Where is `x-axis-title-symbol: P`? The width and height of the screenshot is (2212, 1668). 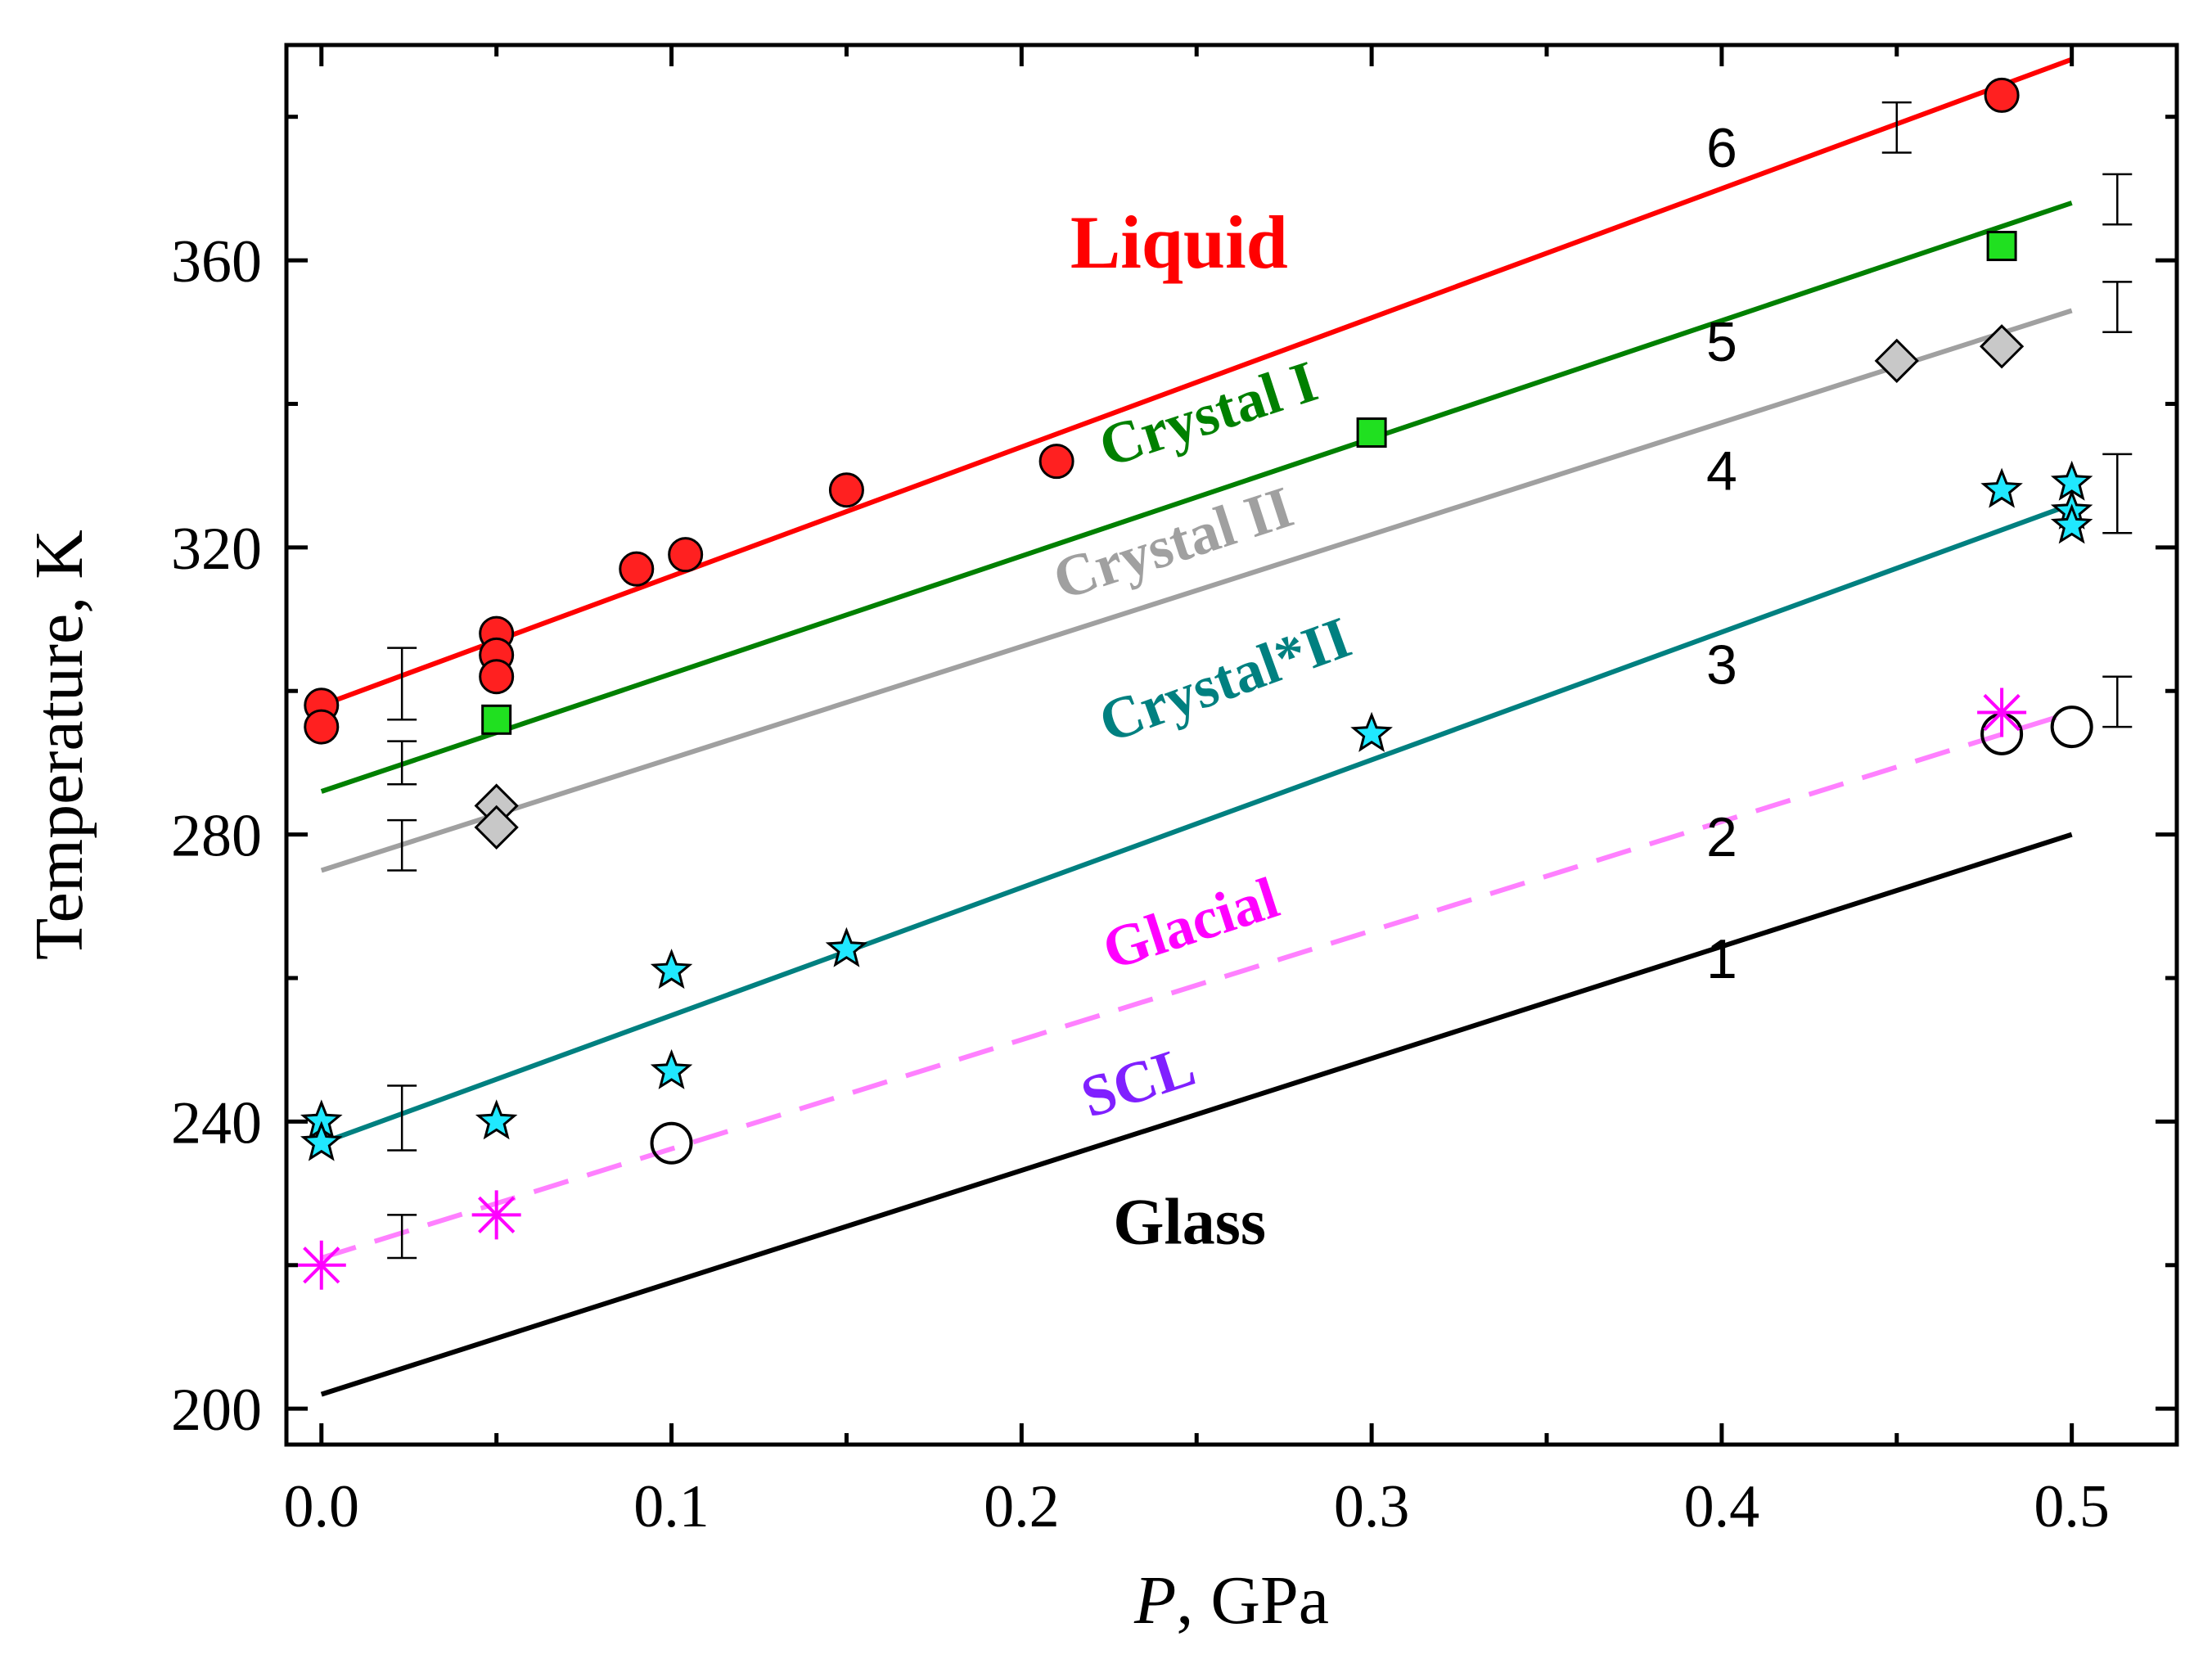
x-axis-title-symbol: P is located at coordinates (1154, 1600).